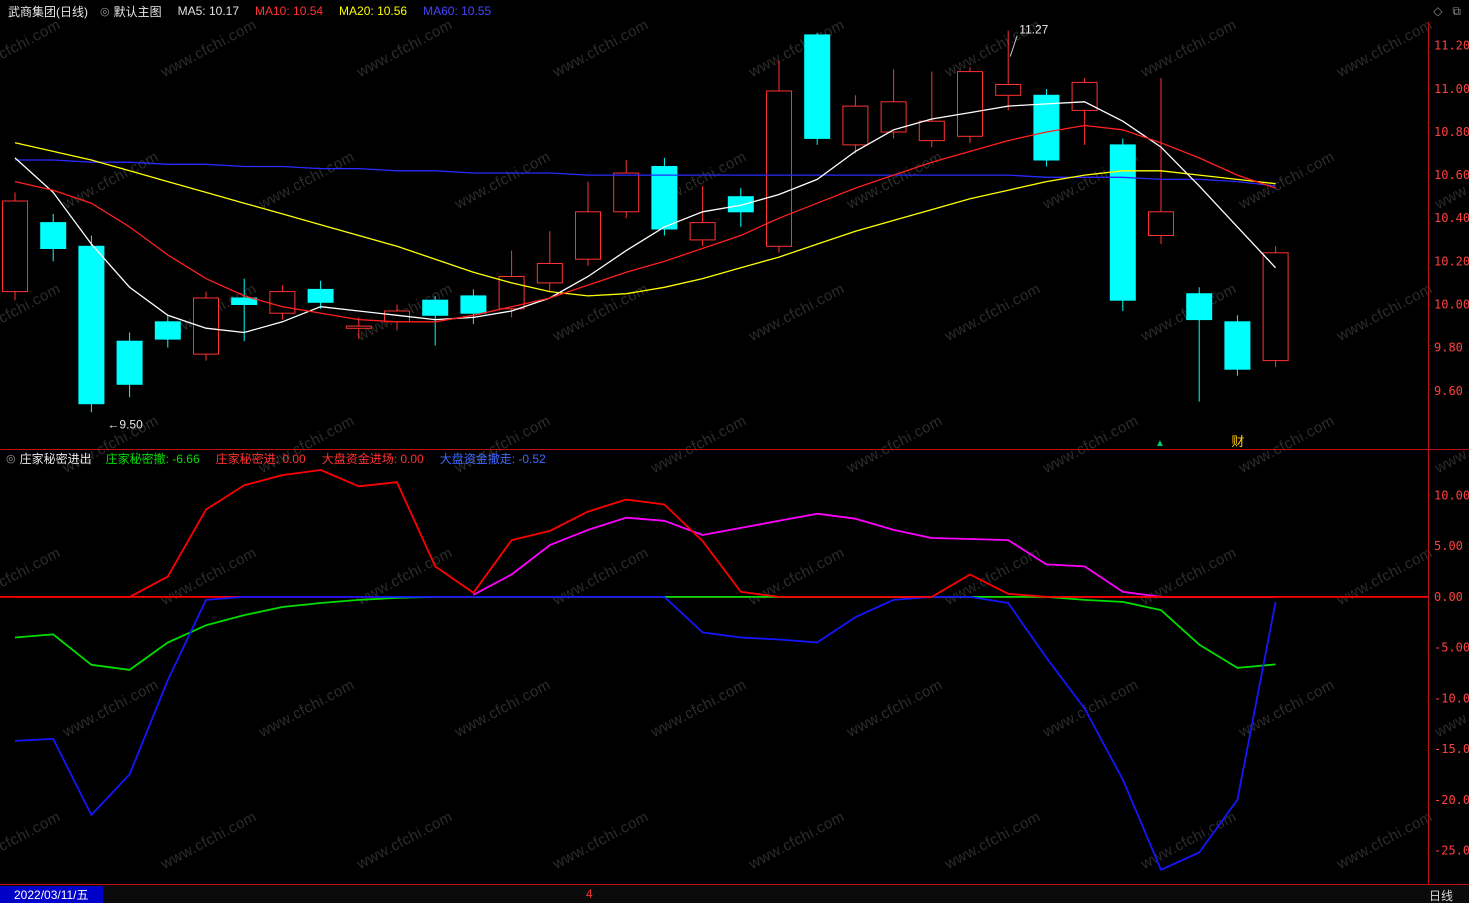 This screenshot has height=903, width=1469. I want to click on price-axis-label: 10.80, so click(1451, 132).